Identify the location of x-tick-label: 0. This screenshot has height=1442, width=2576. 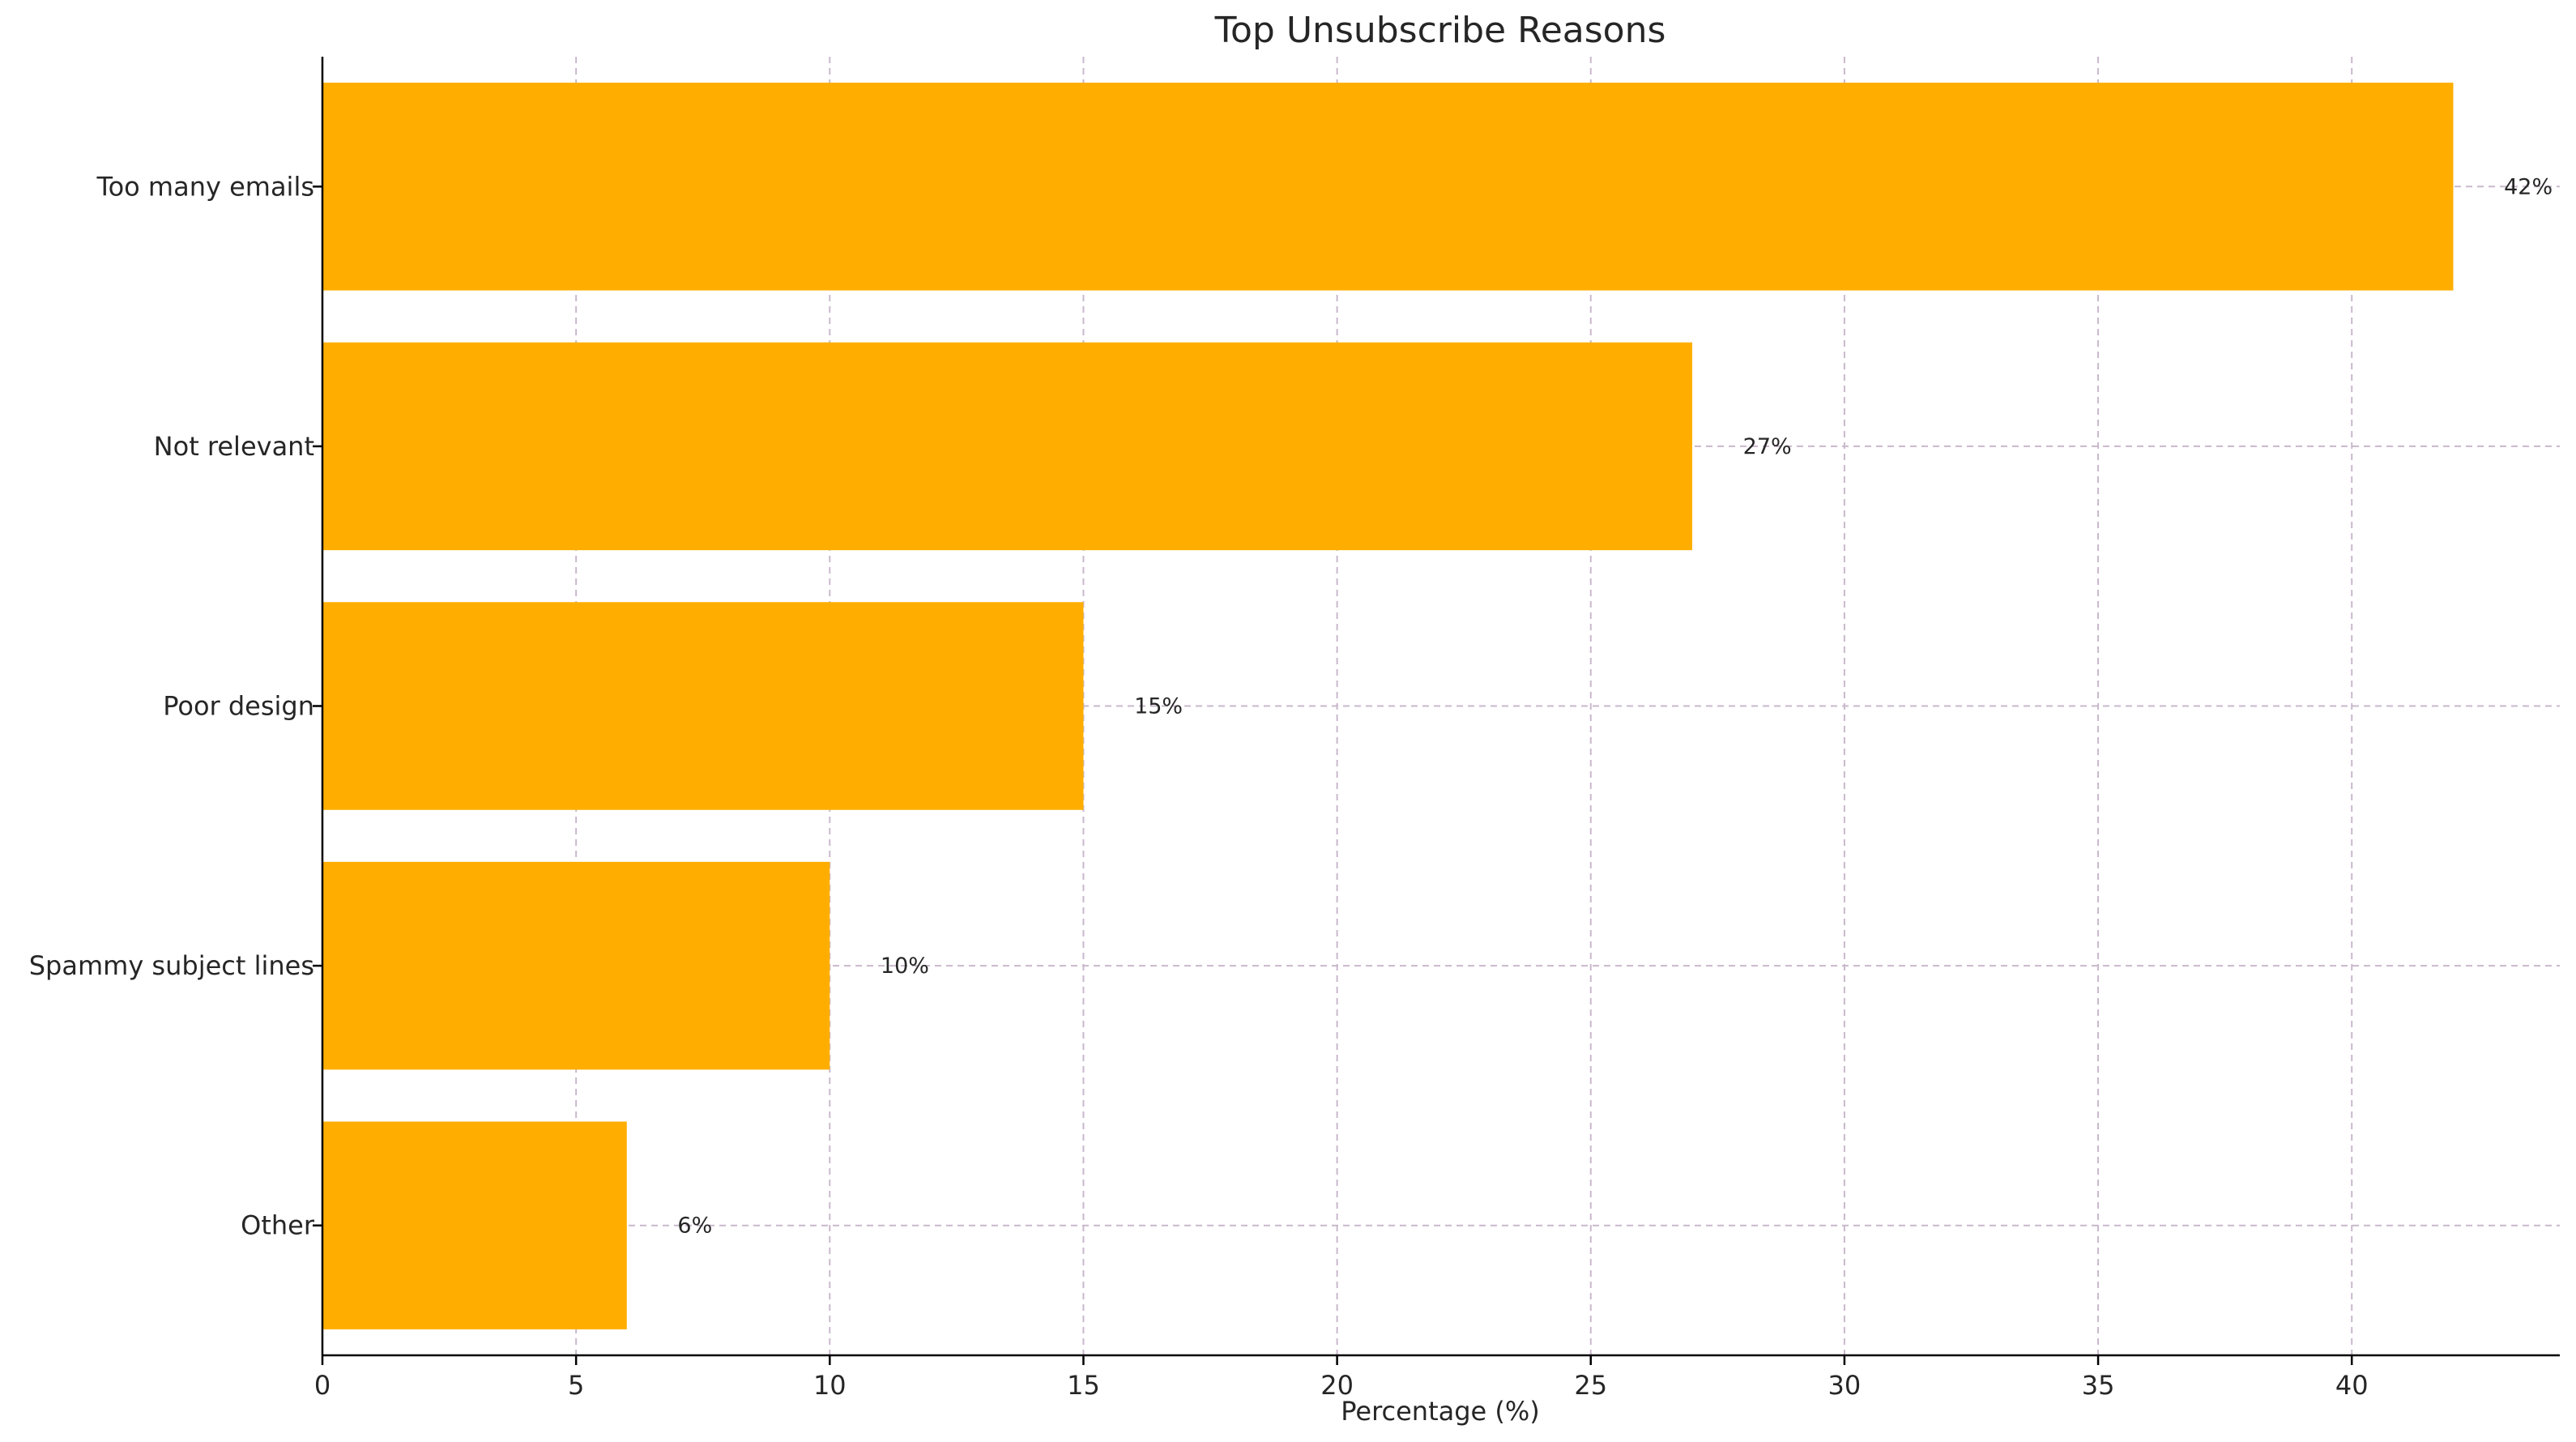
(322, 1385).